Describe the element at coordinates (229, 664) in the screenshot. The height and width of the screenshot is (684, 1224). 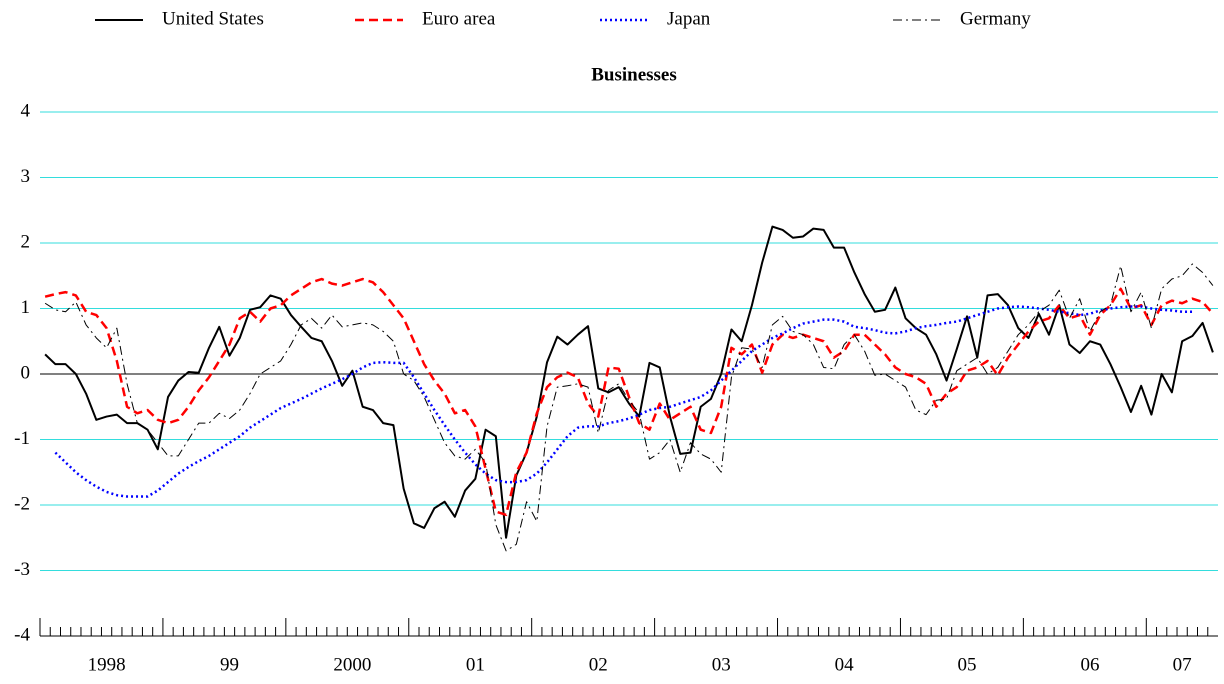
I see `x-tick-label: 99` at that location.